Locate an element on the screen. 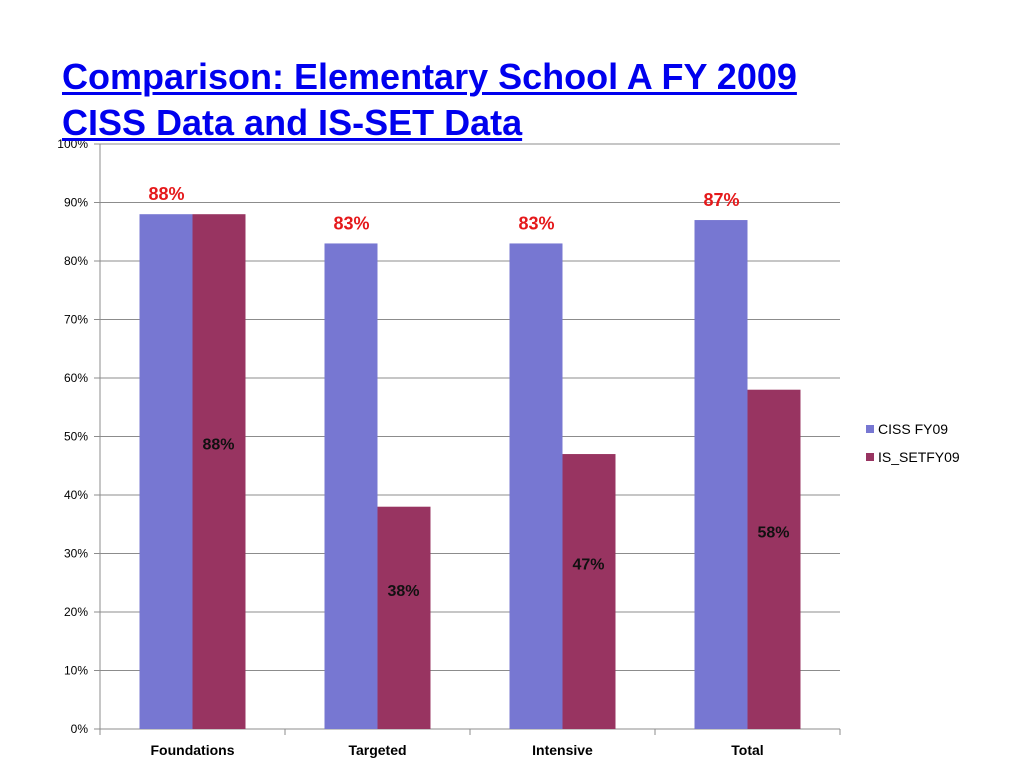  x-tick-label: Intensive is located at coordinates (562, 750).